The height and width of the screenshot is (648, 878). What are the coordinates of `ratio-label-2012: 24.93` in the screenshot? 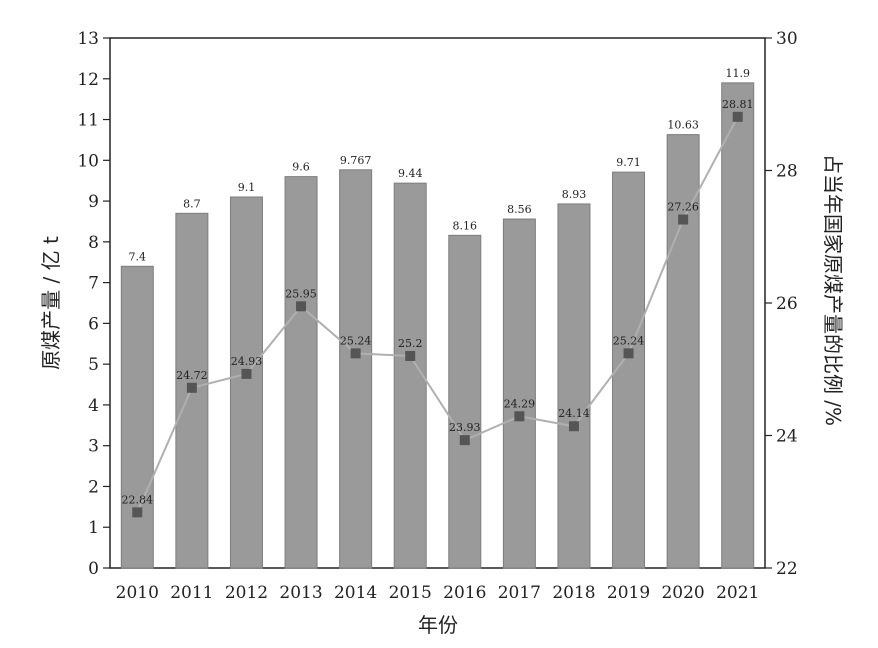 It's located at (247, 361).